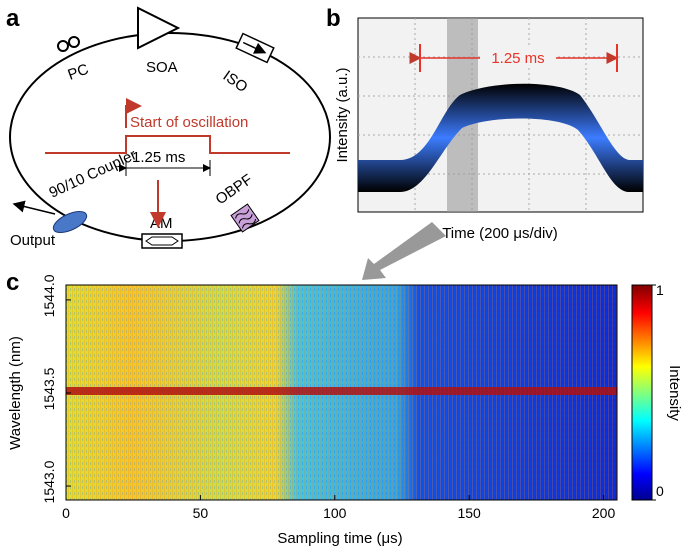  Describe the element at coordinates (642, 392) in the screenshot. I see `colorbar` at that location.